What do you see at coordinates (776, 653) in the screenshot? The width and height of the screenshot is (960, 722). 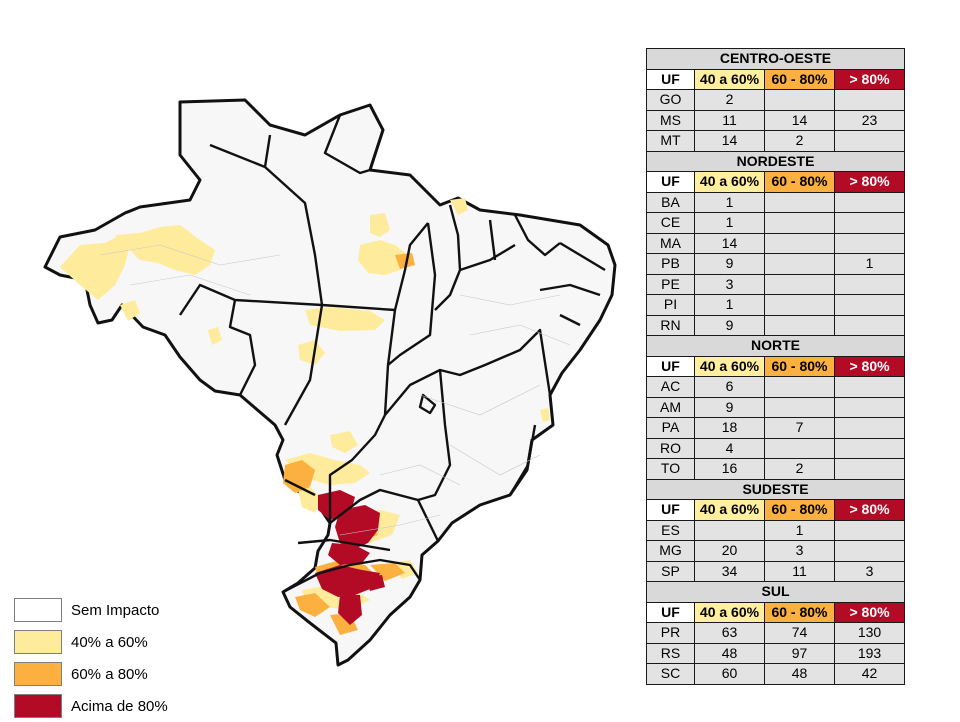 I see `table-row: RS 48 97 193` at bounding box center [776, 653].